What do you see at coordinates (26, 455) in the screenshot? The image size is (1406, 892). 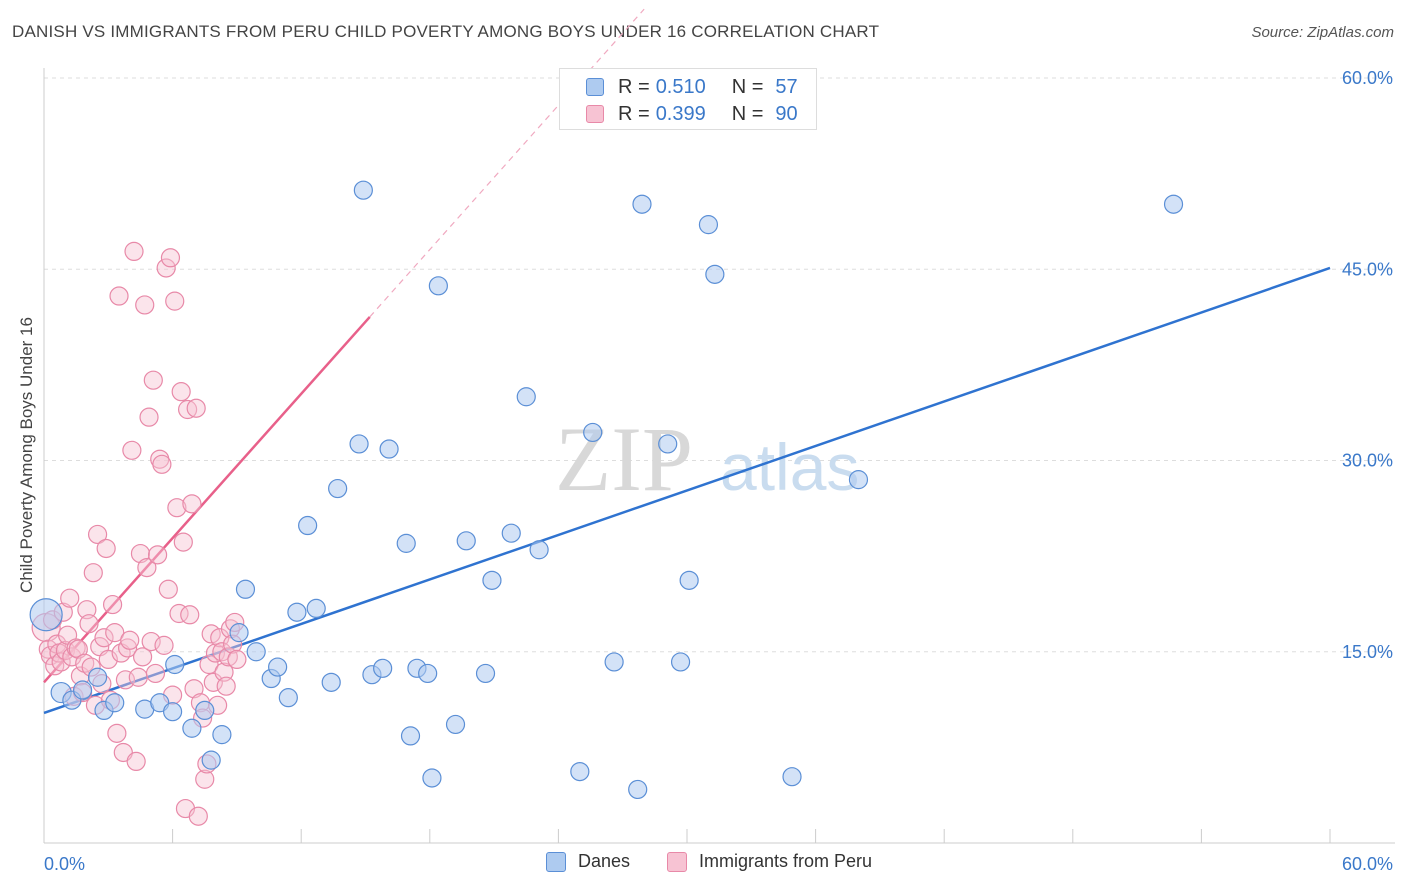 I see `y-axis-label: Child Poverty Among Boys Under 16` at bounding box center [26, 455].